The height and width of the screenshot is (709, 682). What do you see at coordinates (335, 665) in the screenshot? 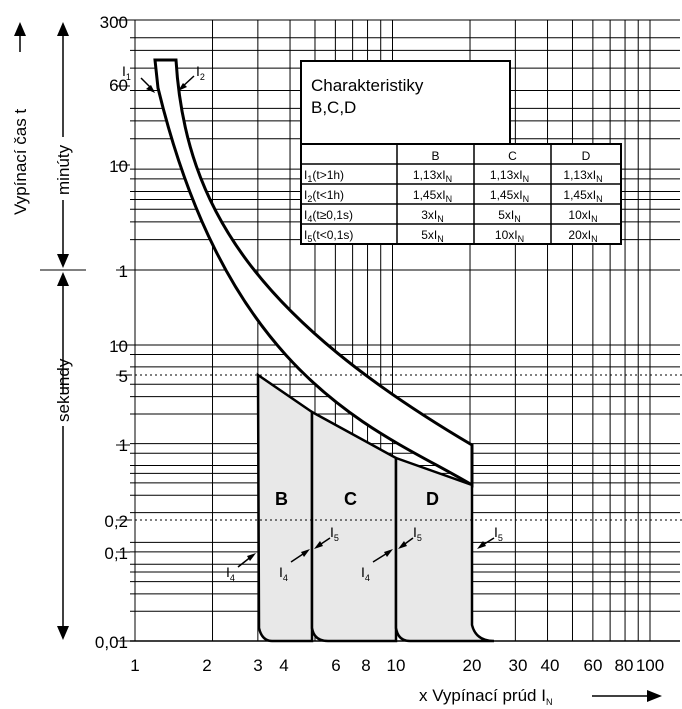
I see `x-tick-label: 6` at bounding box center [335, 665].